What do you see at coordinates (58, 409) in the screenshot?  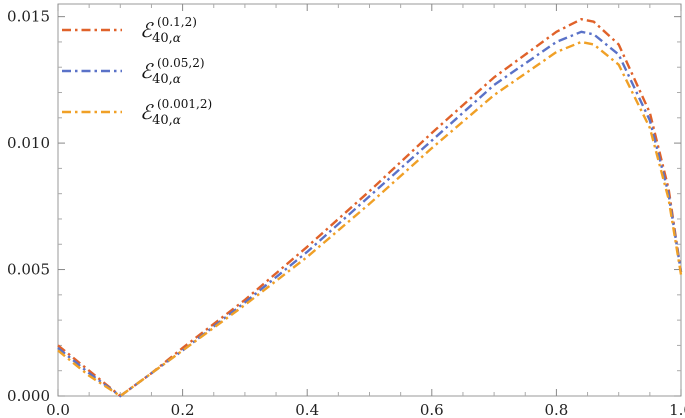 I see `x-tick-label: 0.0` at bounding box center [58, 409].